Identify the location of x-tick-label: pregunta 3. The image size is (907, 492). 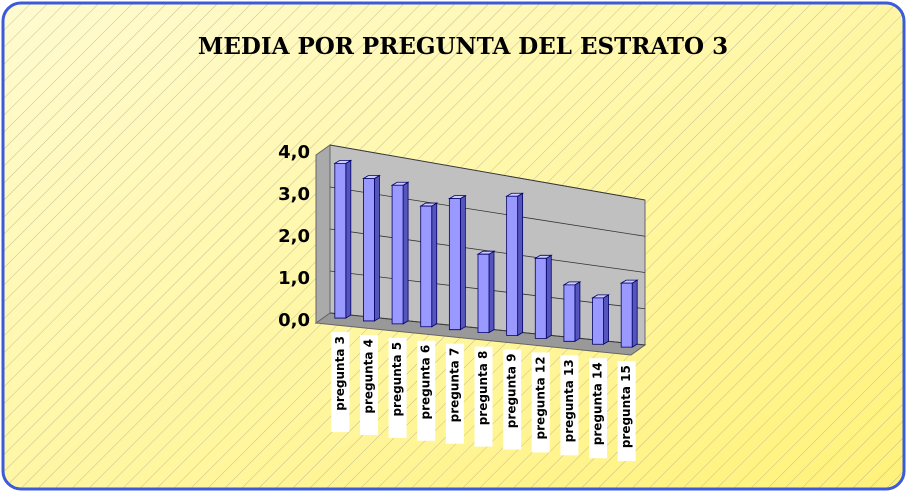
(340, 373).